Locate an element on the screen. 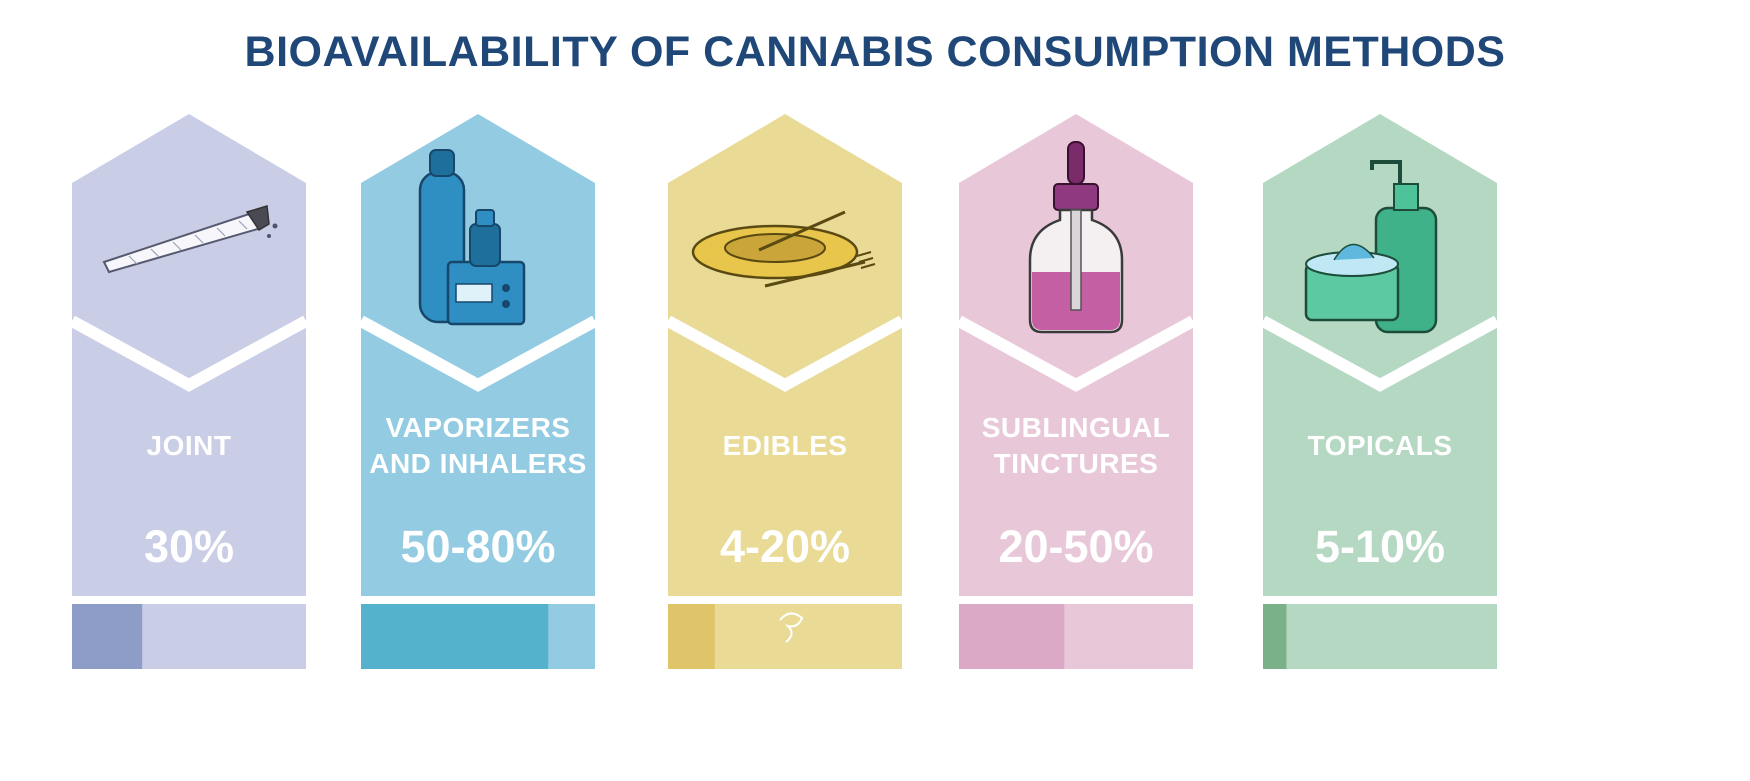 This screenshot has height=781, width=1750. category-label: TOPICALS is located at coordinates (1379, 445).